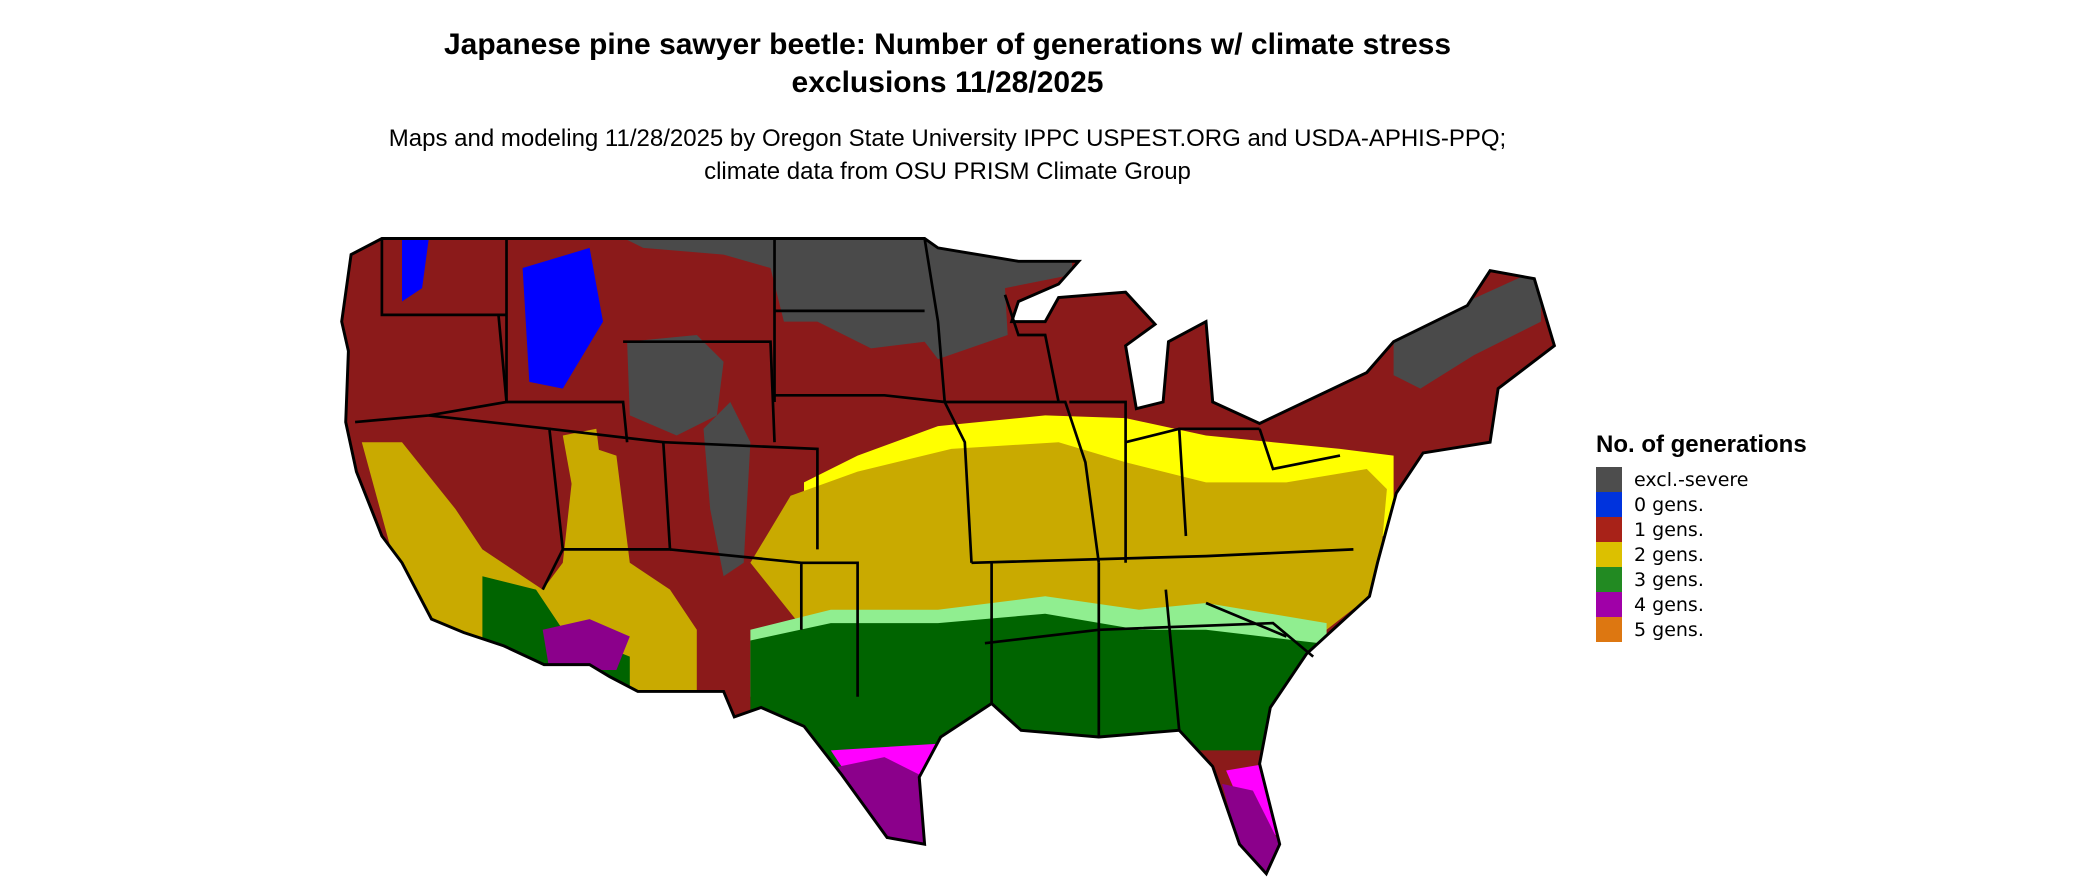  Describe the element at coordinates (1691, 479) in the screenshot. I see `legend-label: excl.-severe` at that location.